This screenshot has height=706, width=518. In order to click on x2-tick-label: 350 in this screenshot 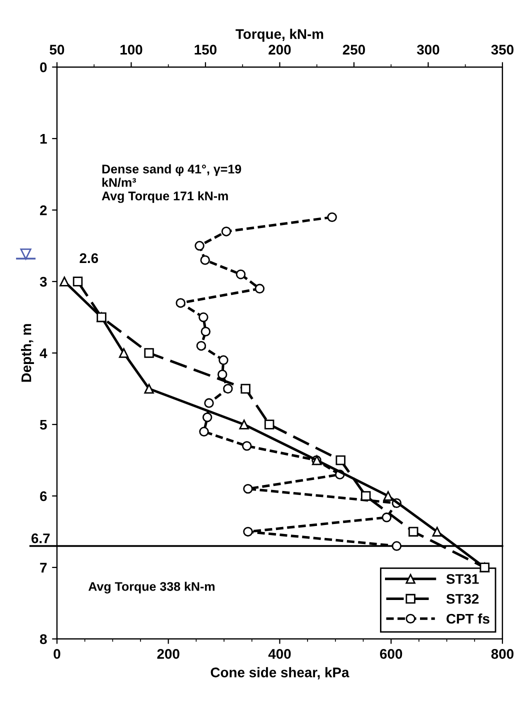, I will do `click(502, 49)`.